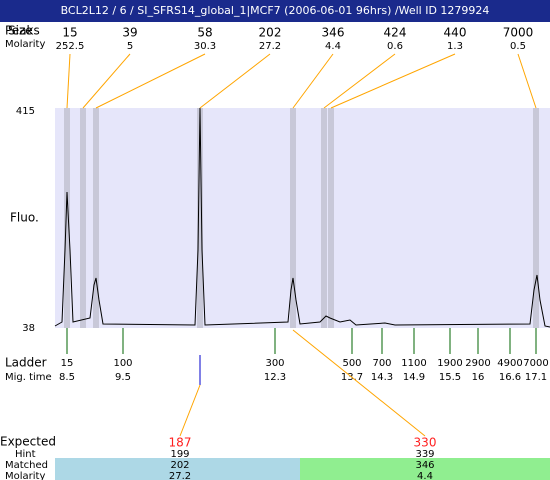 The height and width of the screenshot is (480, 550). I want to click on size-label: Size, so click(20, 31).